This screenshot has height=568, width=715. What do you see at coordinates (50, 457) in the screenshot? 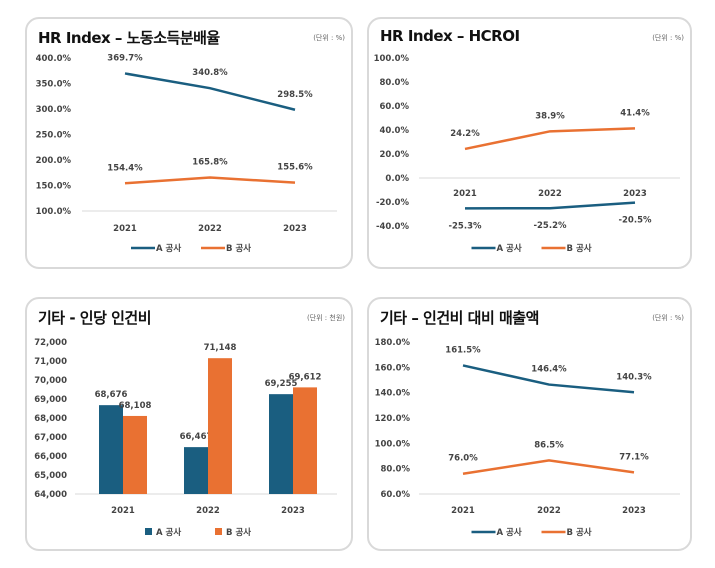
I see `y-tick-label: 66,000` at bounding box center [50, 457].